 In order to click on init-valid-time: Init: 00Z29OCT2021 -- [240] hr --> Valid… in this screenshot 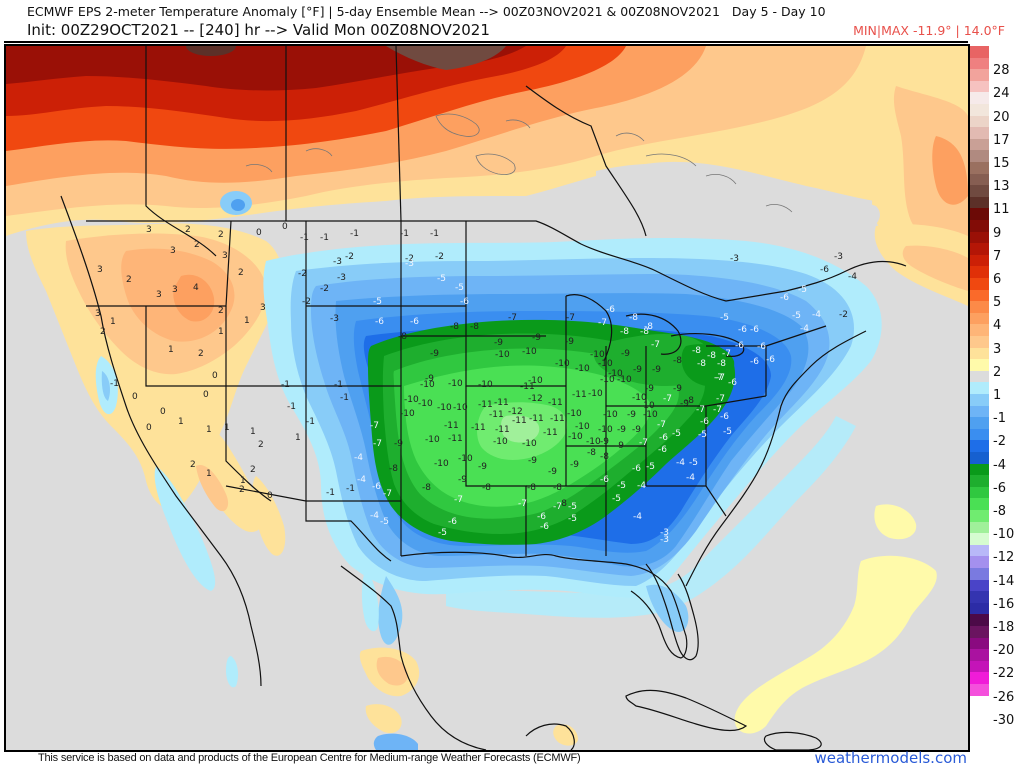, I will do `click(258, 30)`.